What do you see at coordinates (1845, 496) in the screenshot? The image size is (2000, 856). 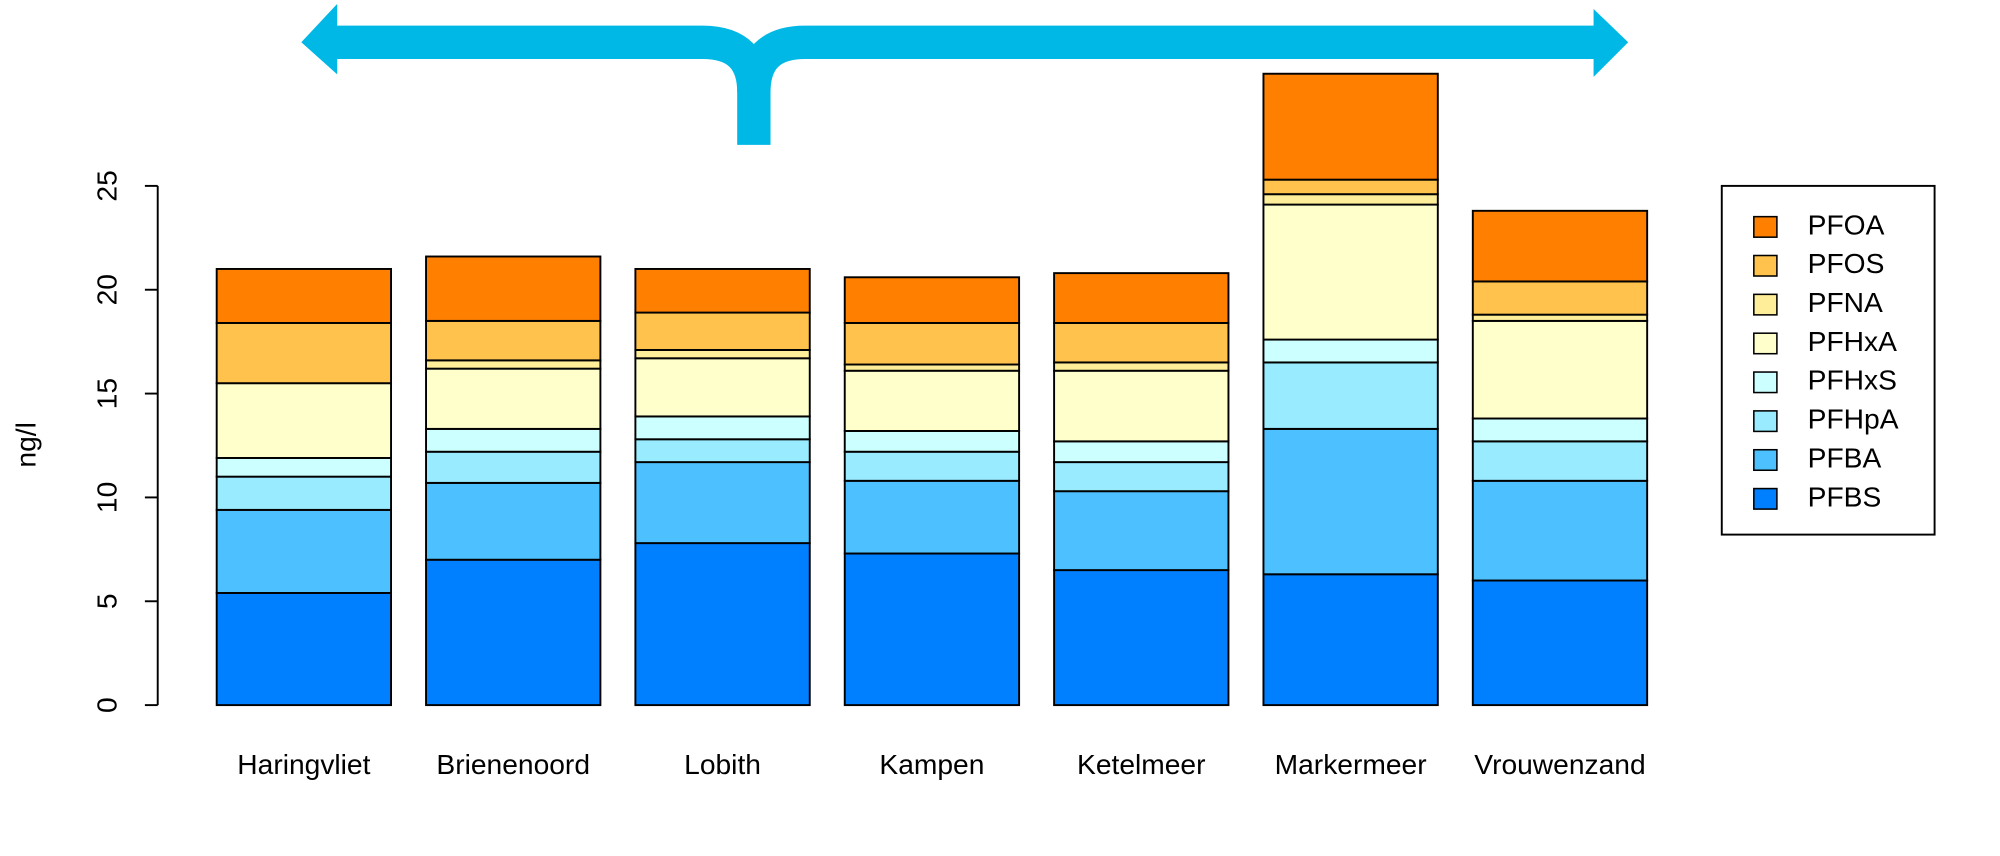 I see `legend-label: PFBS` at bounding box center [1845, 496].